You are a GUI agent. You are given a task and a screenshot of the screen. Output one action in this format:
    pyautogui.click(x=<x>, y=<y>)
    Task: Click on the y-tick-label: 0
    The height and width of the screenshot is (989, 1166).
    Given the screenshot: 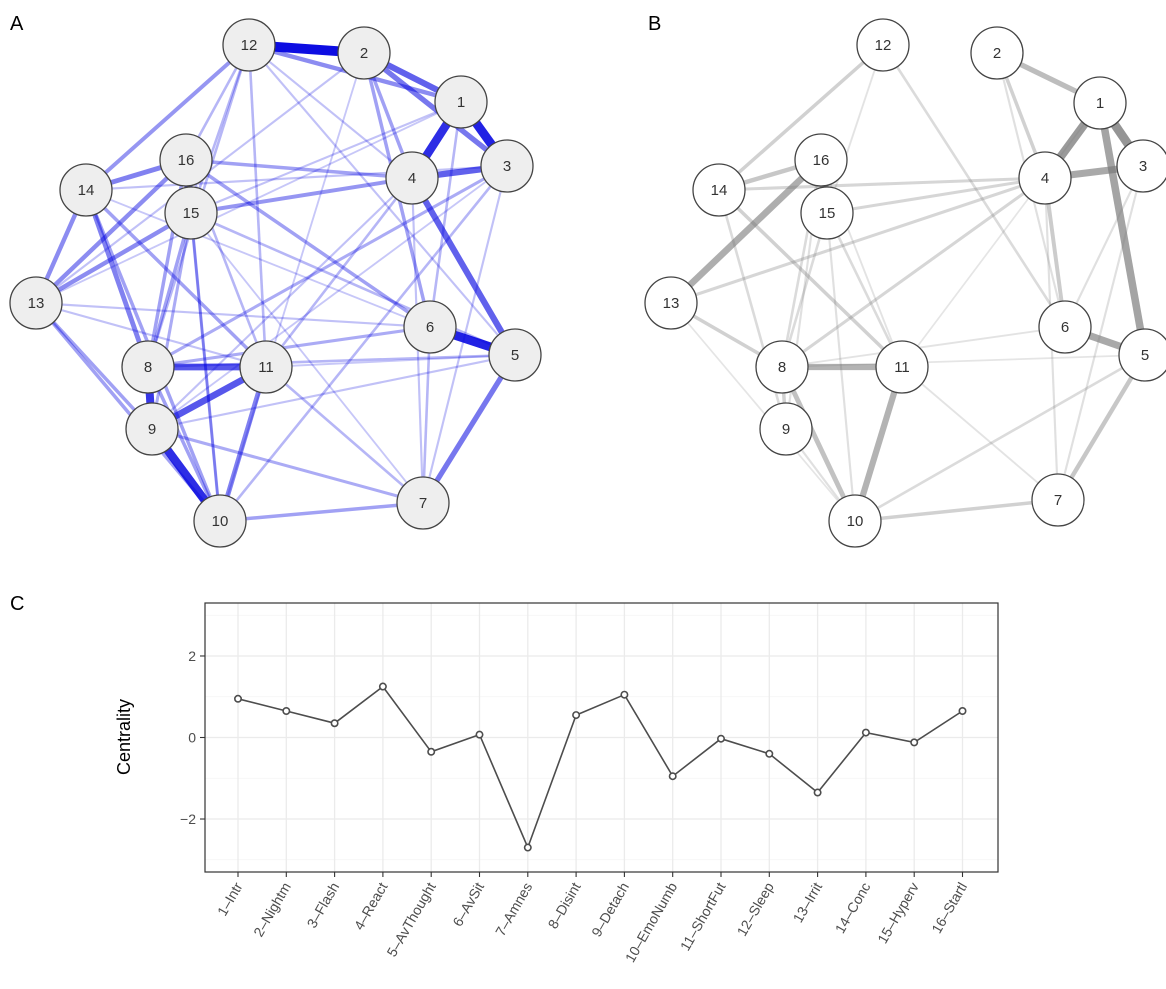 What is the action you would take?
    pyautogui.click(x=192, y=738)
    